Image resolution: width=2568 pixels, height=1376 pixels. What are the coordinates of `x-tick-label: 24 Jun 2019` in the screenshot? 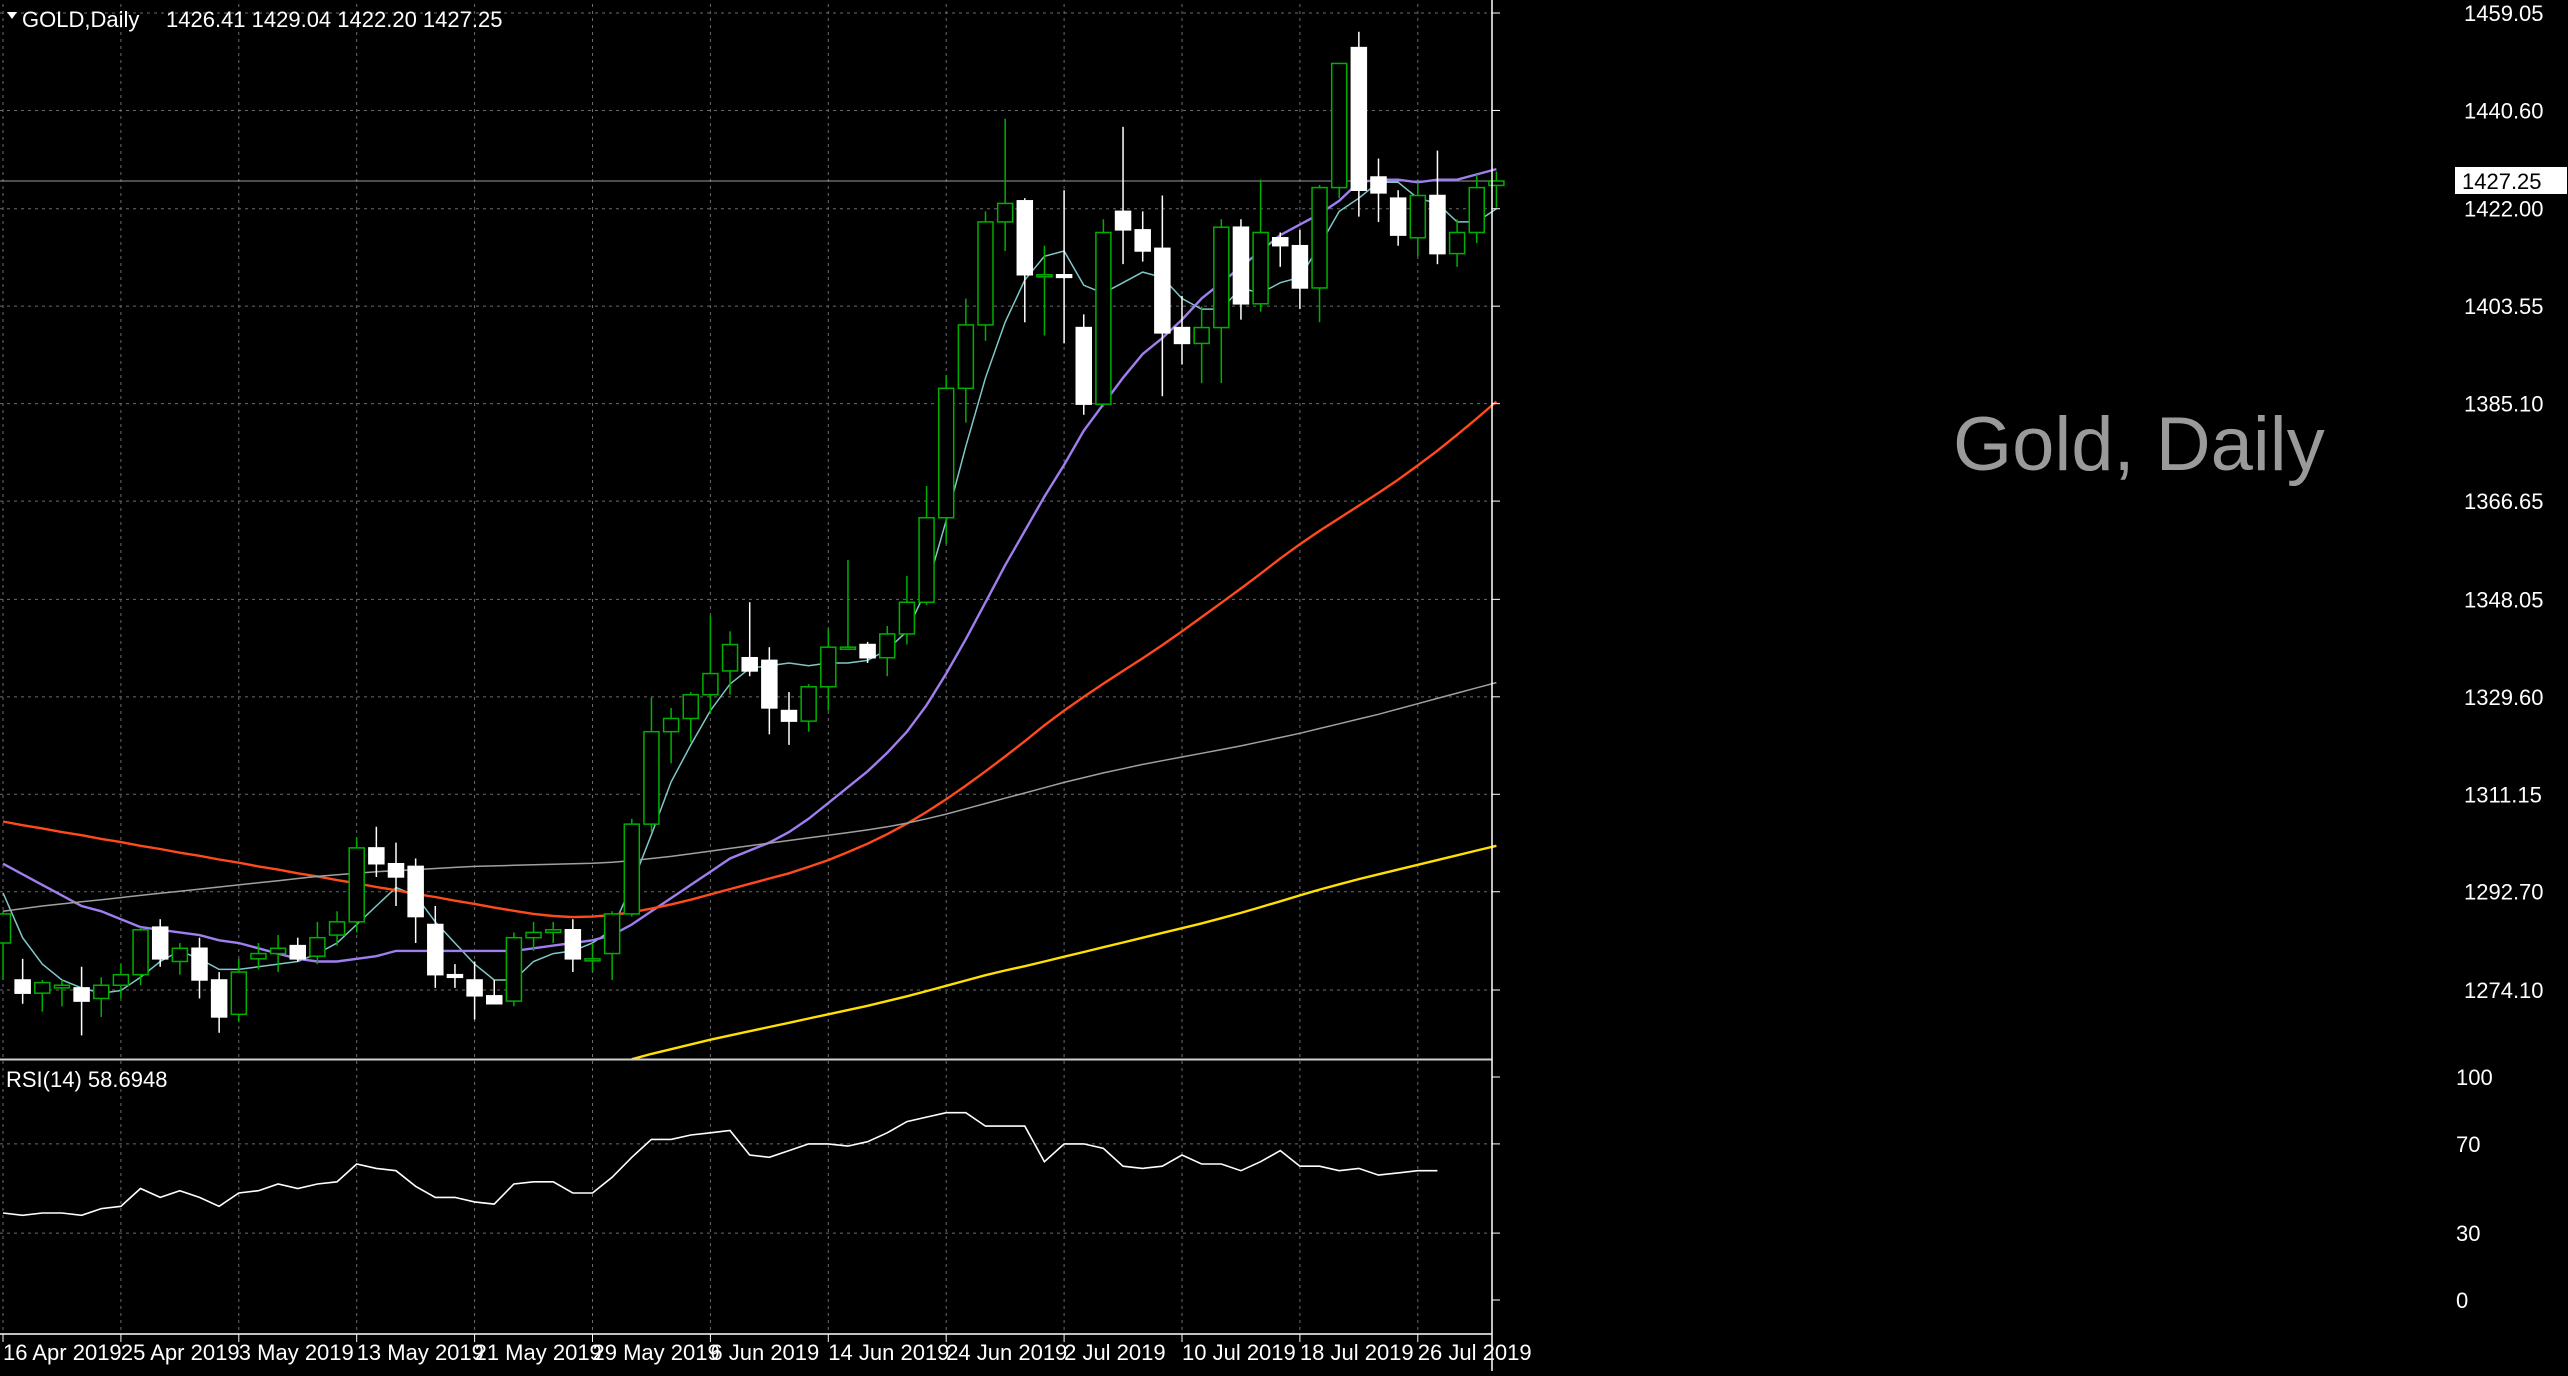 It's located at (1006, 1352).